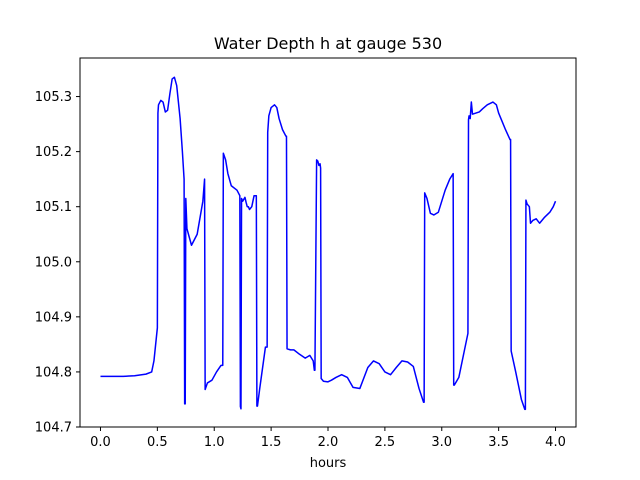 The image size is (640, 480). What do you see at coordinates (53, 428) in the screenshot?
I see `y-tick-label: 104.7` at bounding box center [53, 428].